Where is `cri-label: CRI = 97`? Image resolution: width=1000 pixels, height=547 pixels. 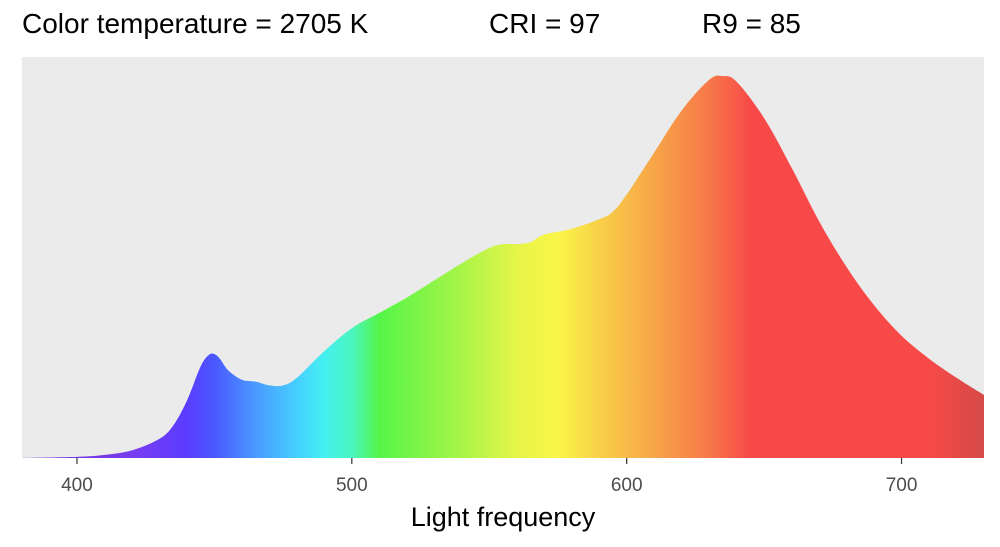
cri-label: CRI = 97 is located at coordinates (545, 23).